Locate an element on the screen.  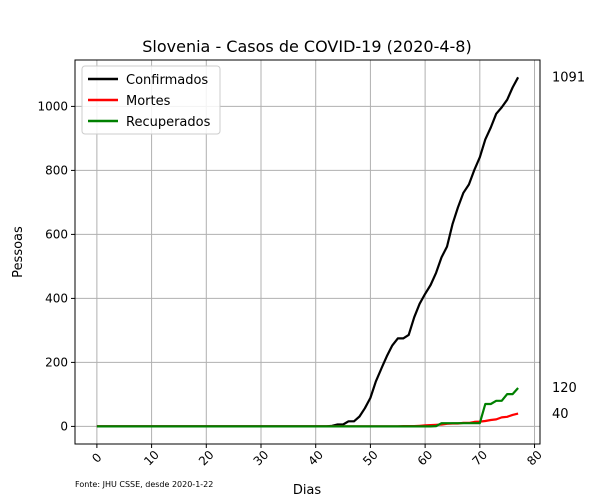
x-tick-label: 0 is located at coordinates (96, 457).